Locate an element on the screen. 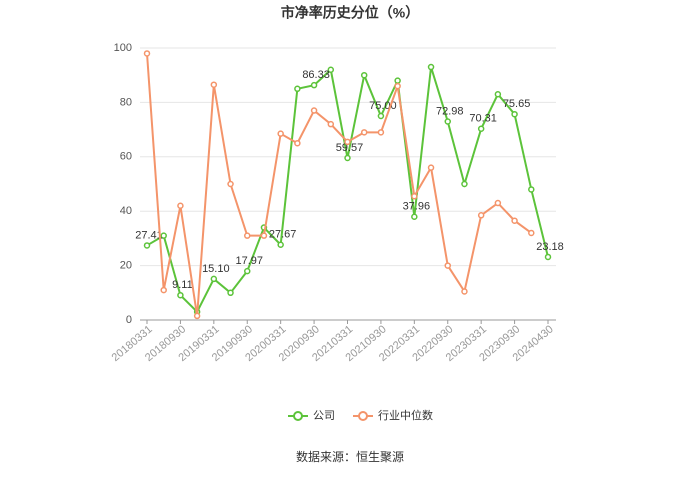  y-tick-label: 40 is located at coordinates (126, 211).